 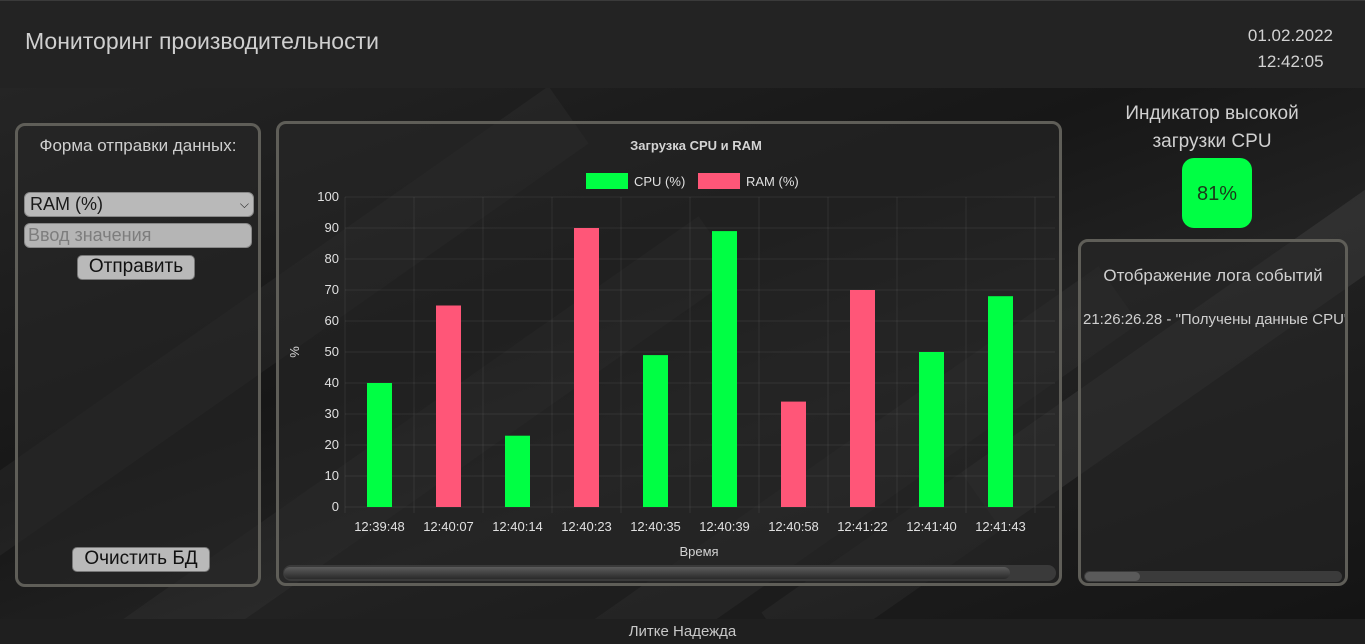 What do you see at coordinates (647, 573) in the screenshot?
I see `chart-scrollbar-thumb` at bounding box center [647, 573].